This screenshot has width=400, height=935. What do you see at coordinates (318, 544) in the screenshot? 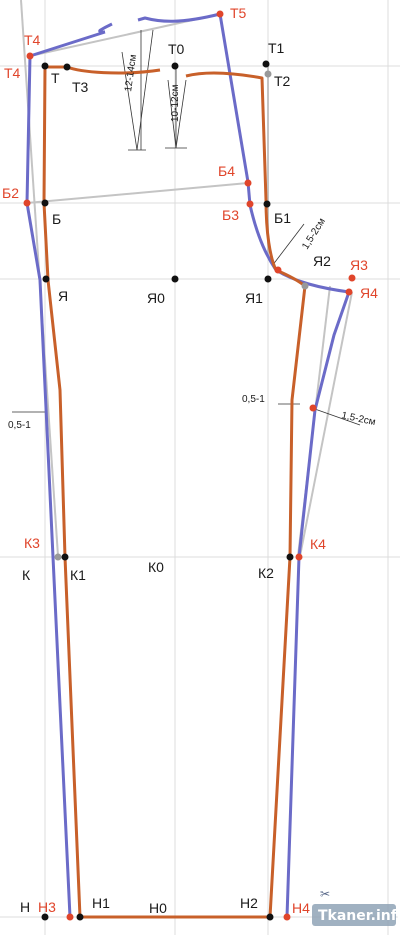
I see `label-K4: К4` at bounding box center [318, 544].